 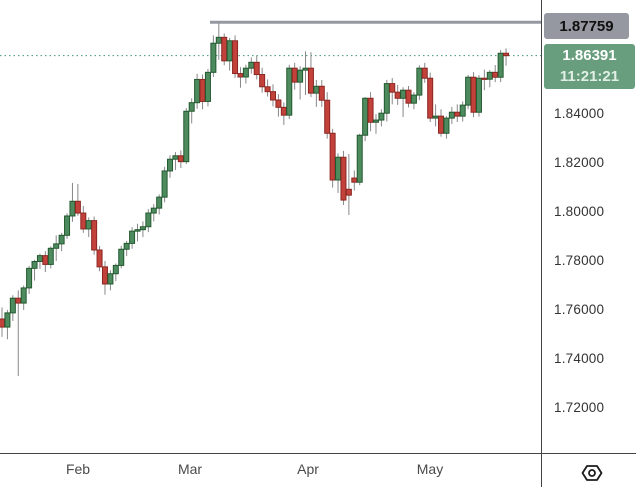 I want to click on time-axis-border, so click(x=318, y=453).